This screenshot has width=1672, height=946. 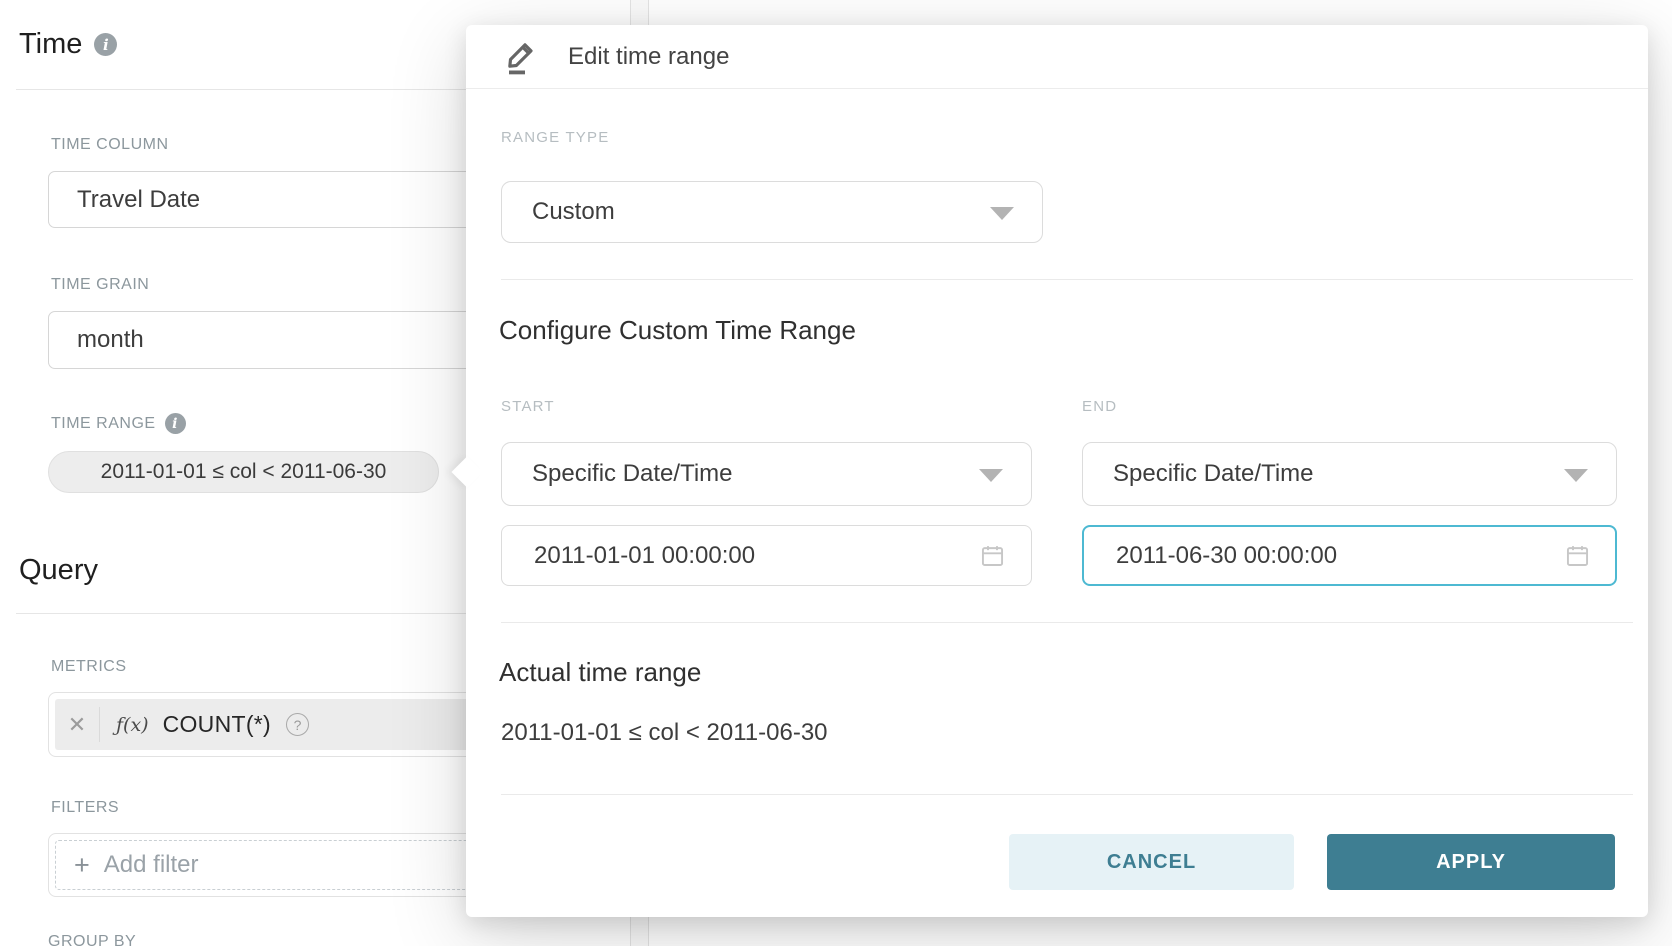 What do you see at coordinates (1213, 473) in the screenshot?
I see `end-mode-value: Specific Date/Time` at bounding box center [1213, 473].